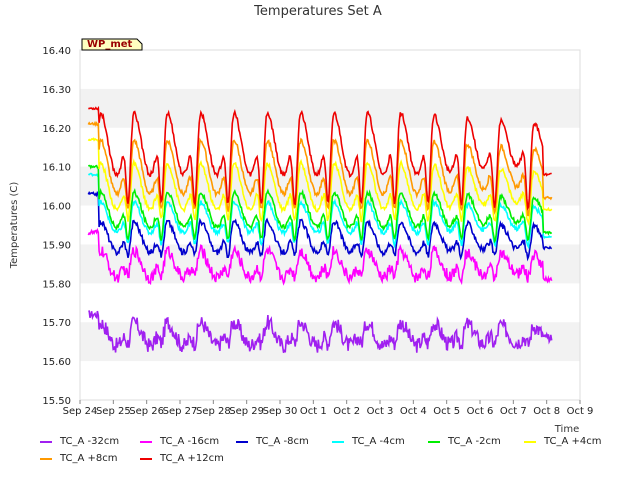 The width and height of the screenshot is (640, 480). I want to click on series-line-tc-a-32cm, so click(320, 332).